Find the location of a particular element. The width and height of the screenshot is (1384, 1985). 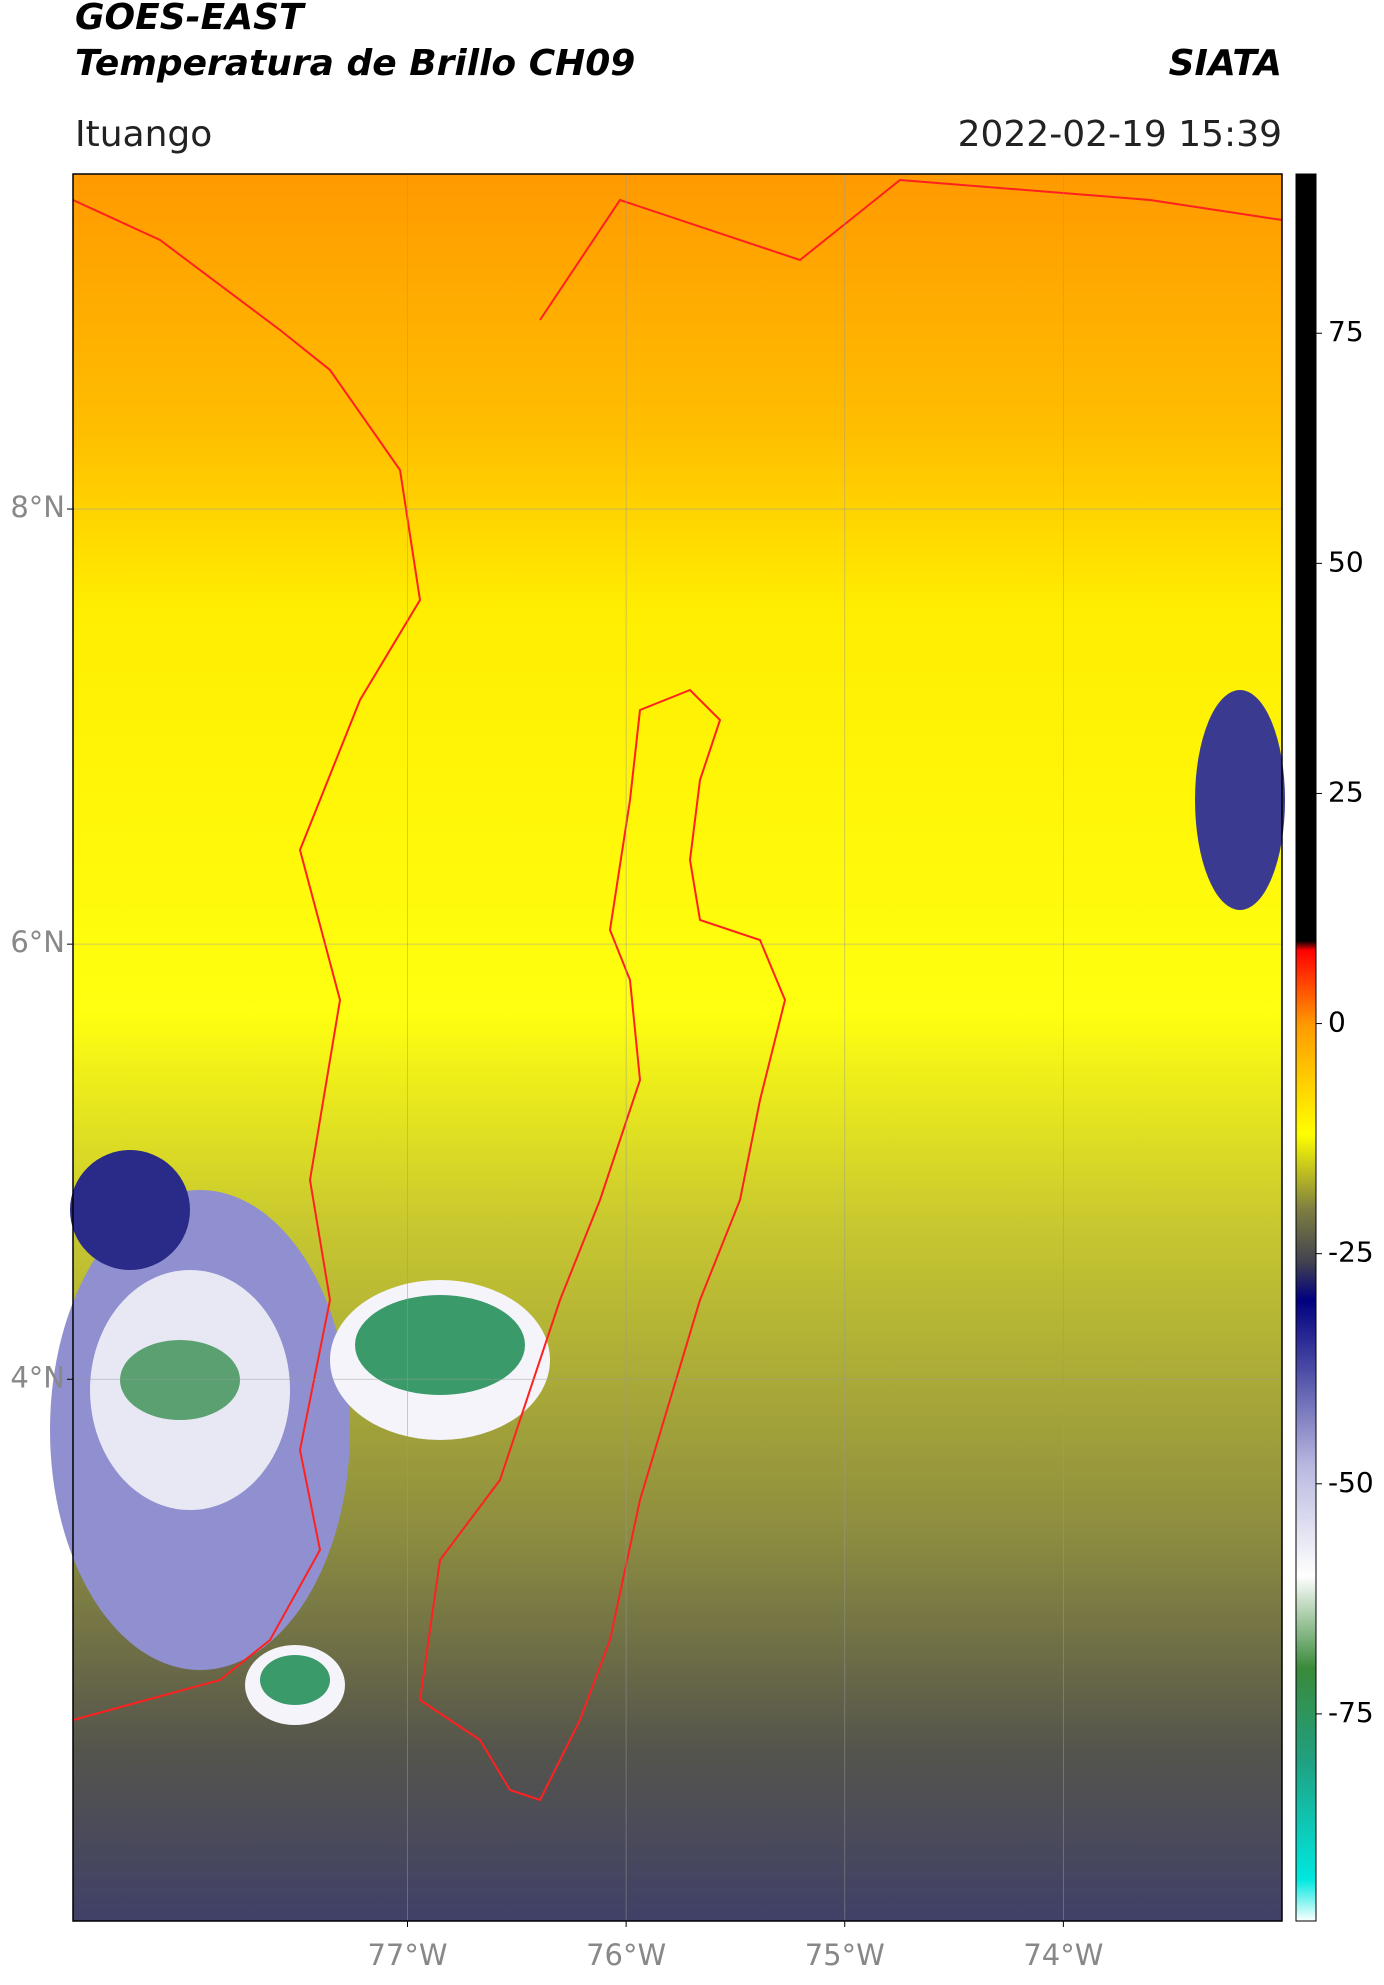

border is located at coordinates (911, 249).